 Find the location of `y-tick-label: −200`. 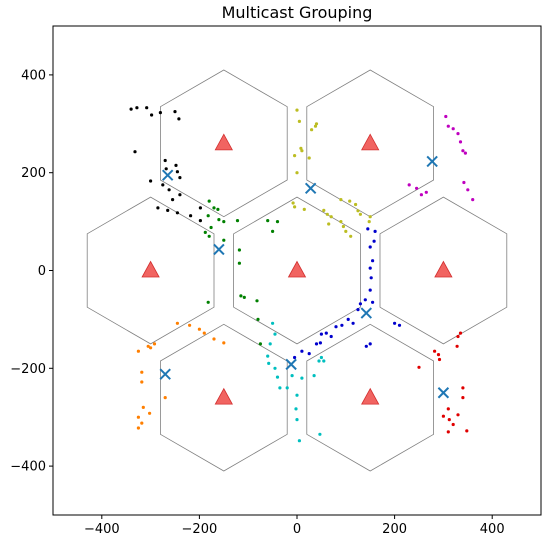

y-tick-label: −200 is located at coordinates (28, 369).